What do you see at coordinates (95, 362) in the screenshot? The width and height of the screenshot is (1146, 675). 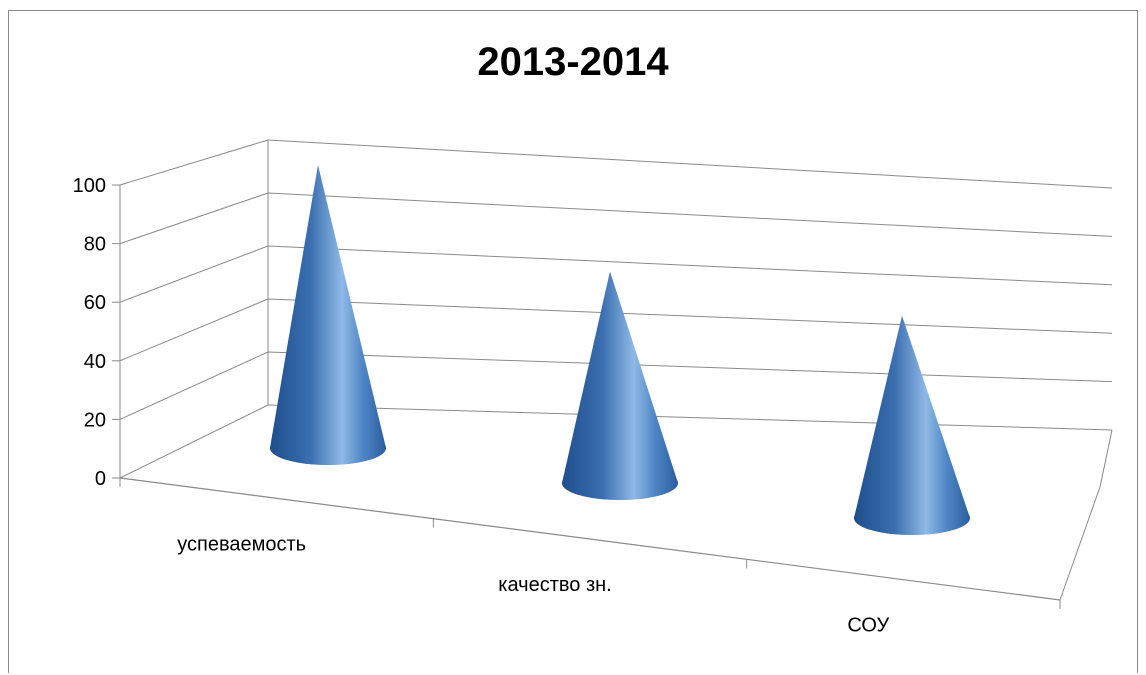 I see `y-tick-label: 40` at bounding box center [95, 362].